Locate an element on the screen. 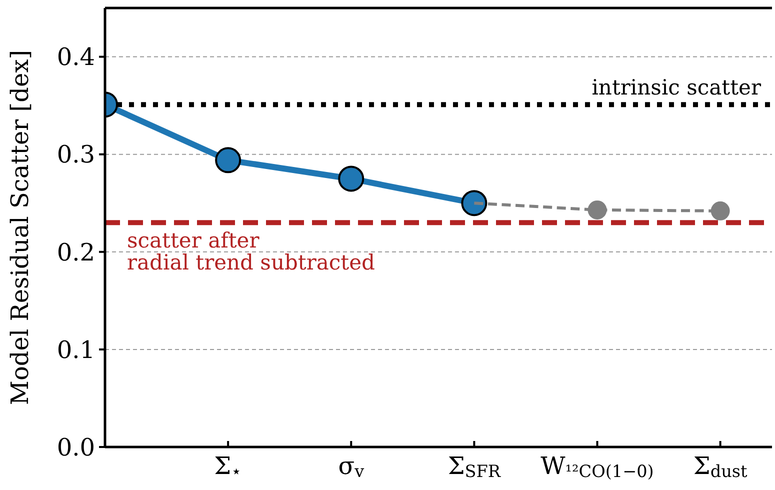 The height and width of the screenshot is (490, 775). y-tick-label: 0.3 is located at coordinates (75, 154).